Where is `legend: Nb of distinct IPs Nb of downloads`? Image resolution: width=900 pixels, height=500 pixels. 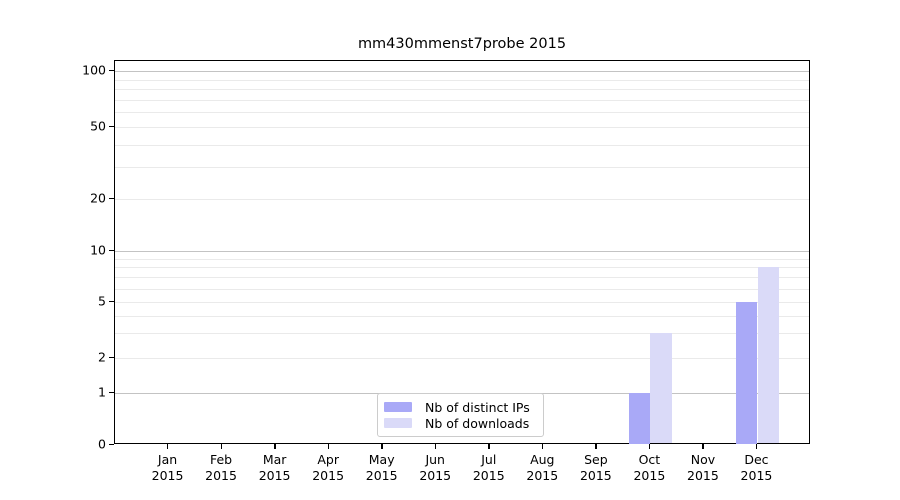 legend: Nb of distinct IPs Nb of downloads is located at coordinates (460, 415).